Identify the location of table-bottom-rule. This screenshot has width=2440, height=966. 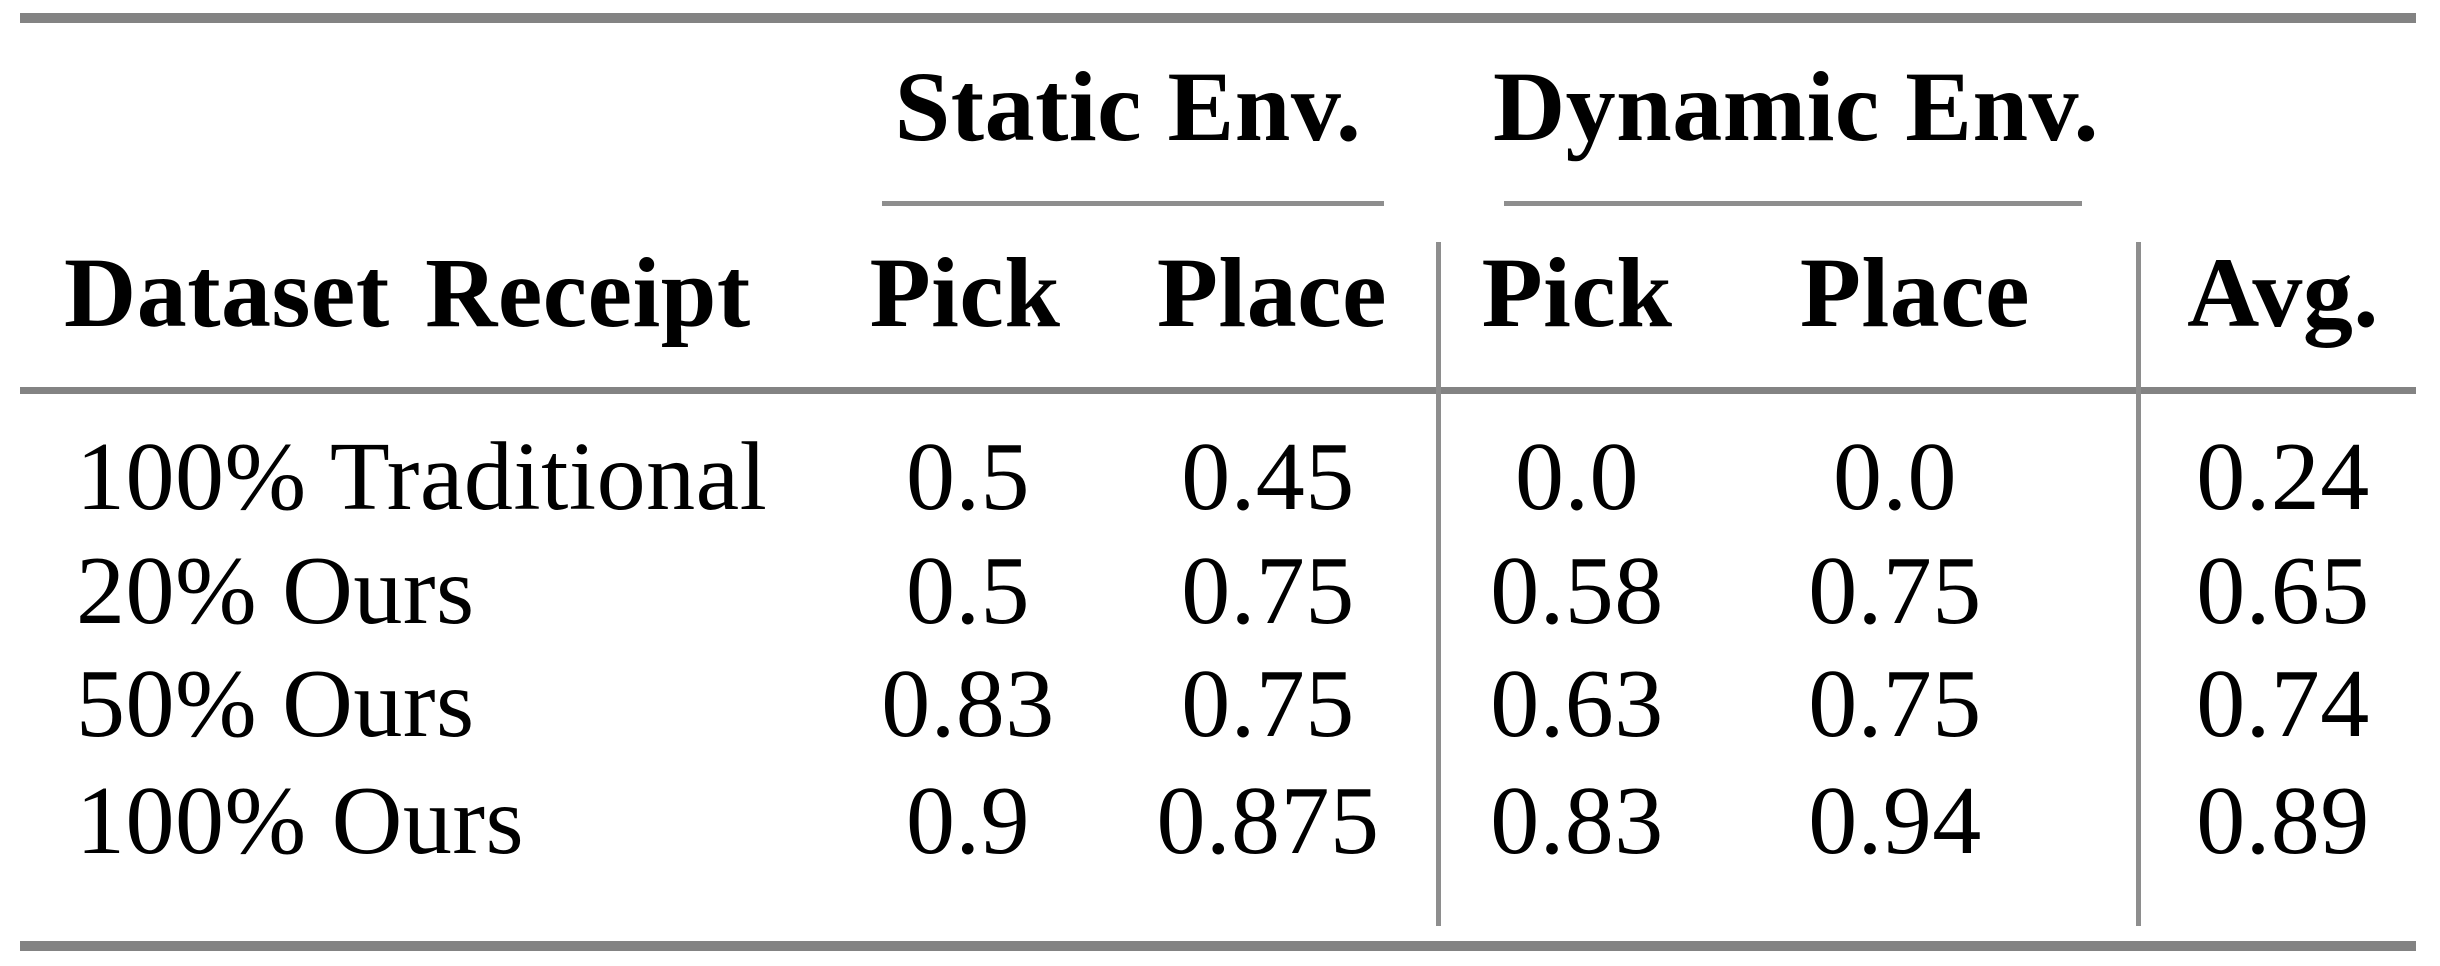
(1218, 946).